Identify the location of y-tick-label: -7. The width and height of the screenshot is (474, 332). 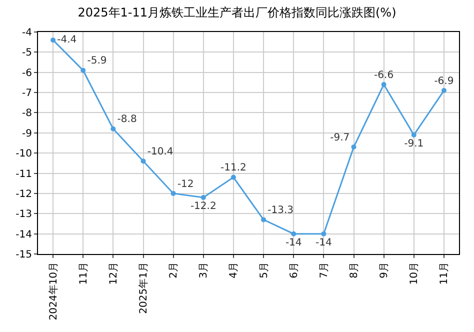
(27, 94).